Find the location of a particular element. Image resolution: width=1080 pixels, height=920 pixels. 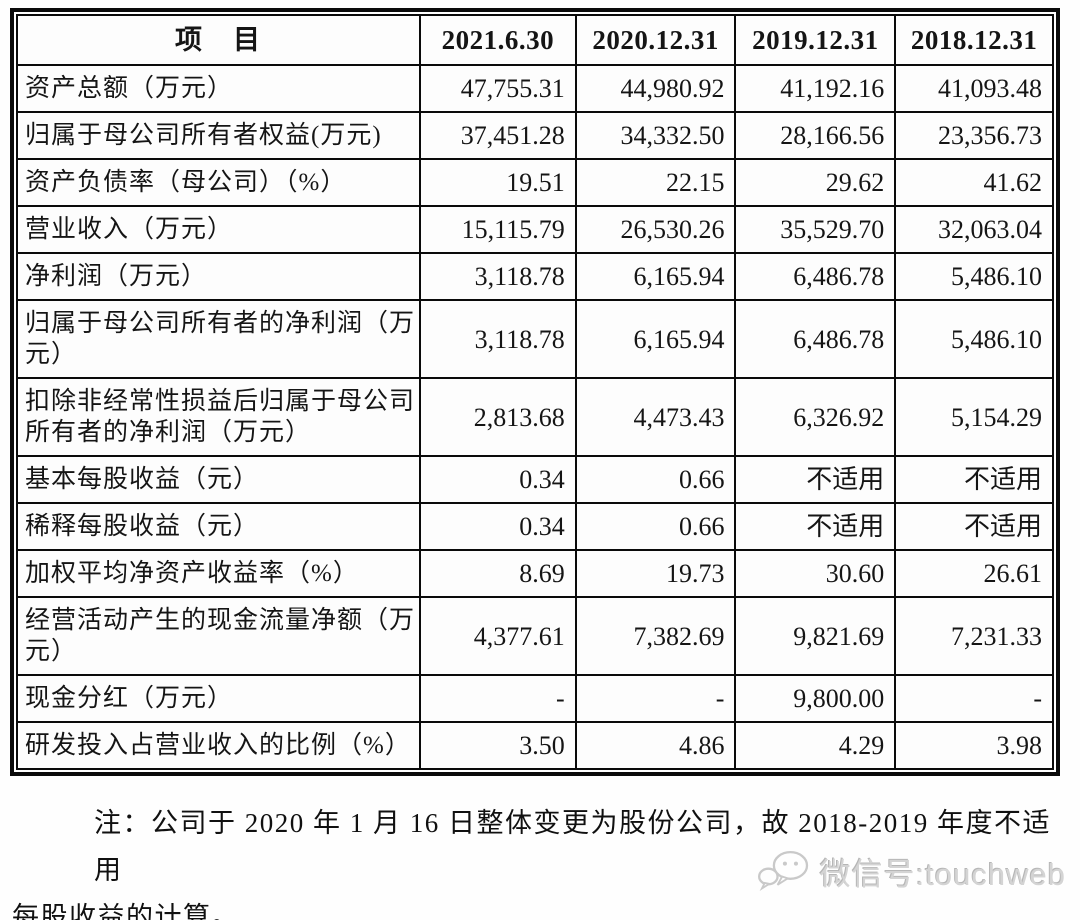

row-label: 加权平均净资产收益率（%） is located at coordinates (218, 573).